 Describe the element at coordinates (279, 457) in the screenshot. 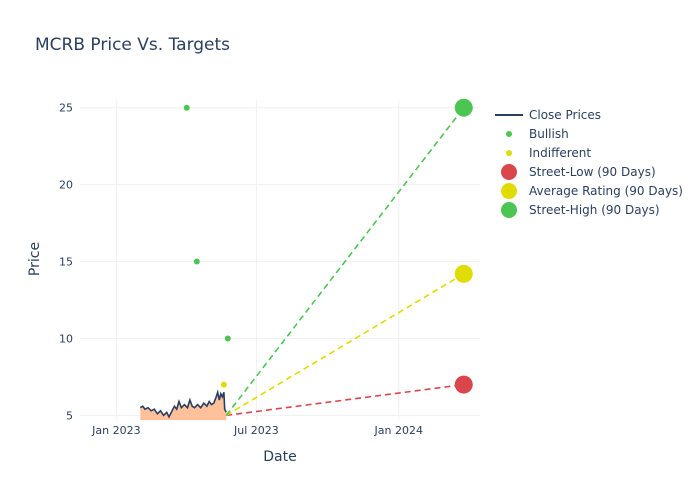

I see `x-axis-label: Date` at that location.